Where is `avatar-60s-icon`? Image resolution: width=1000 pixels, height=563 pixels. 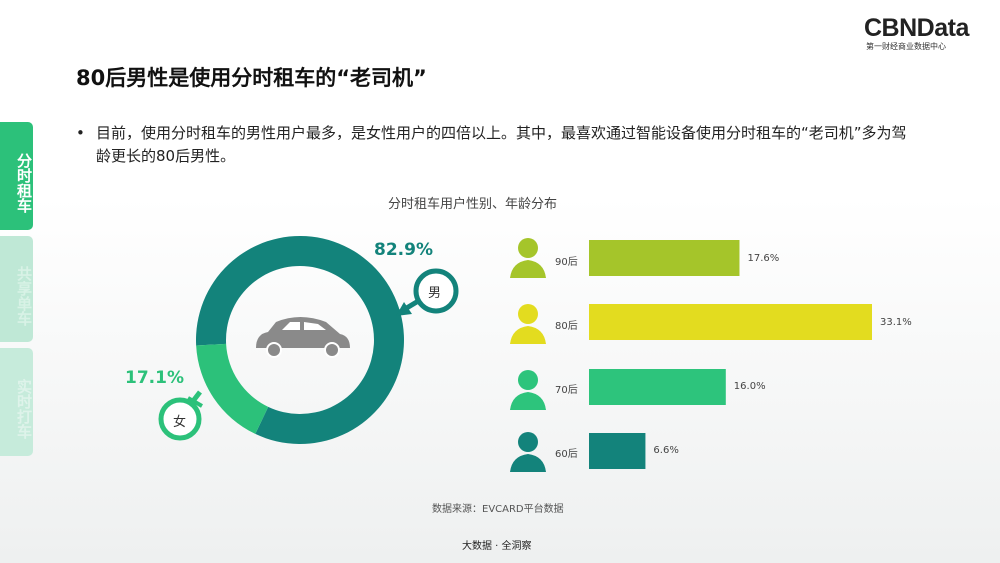 avatar-60s-icon is located at coordinates (528, 452).